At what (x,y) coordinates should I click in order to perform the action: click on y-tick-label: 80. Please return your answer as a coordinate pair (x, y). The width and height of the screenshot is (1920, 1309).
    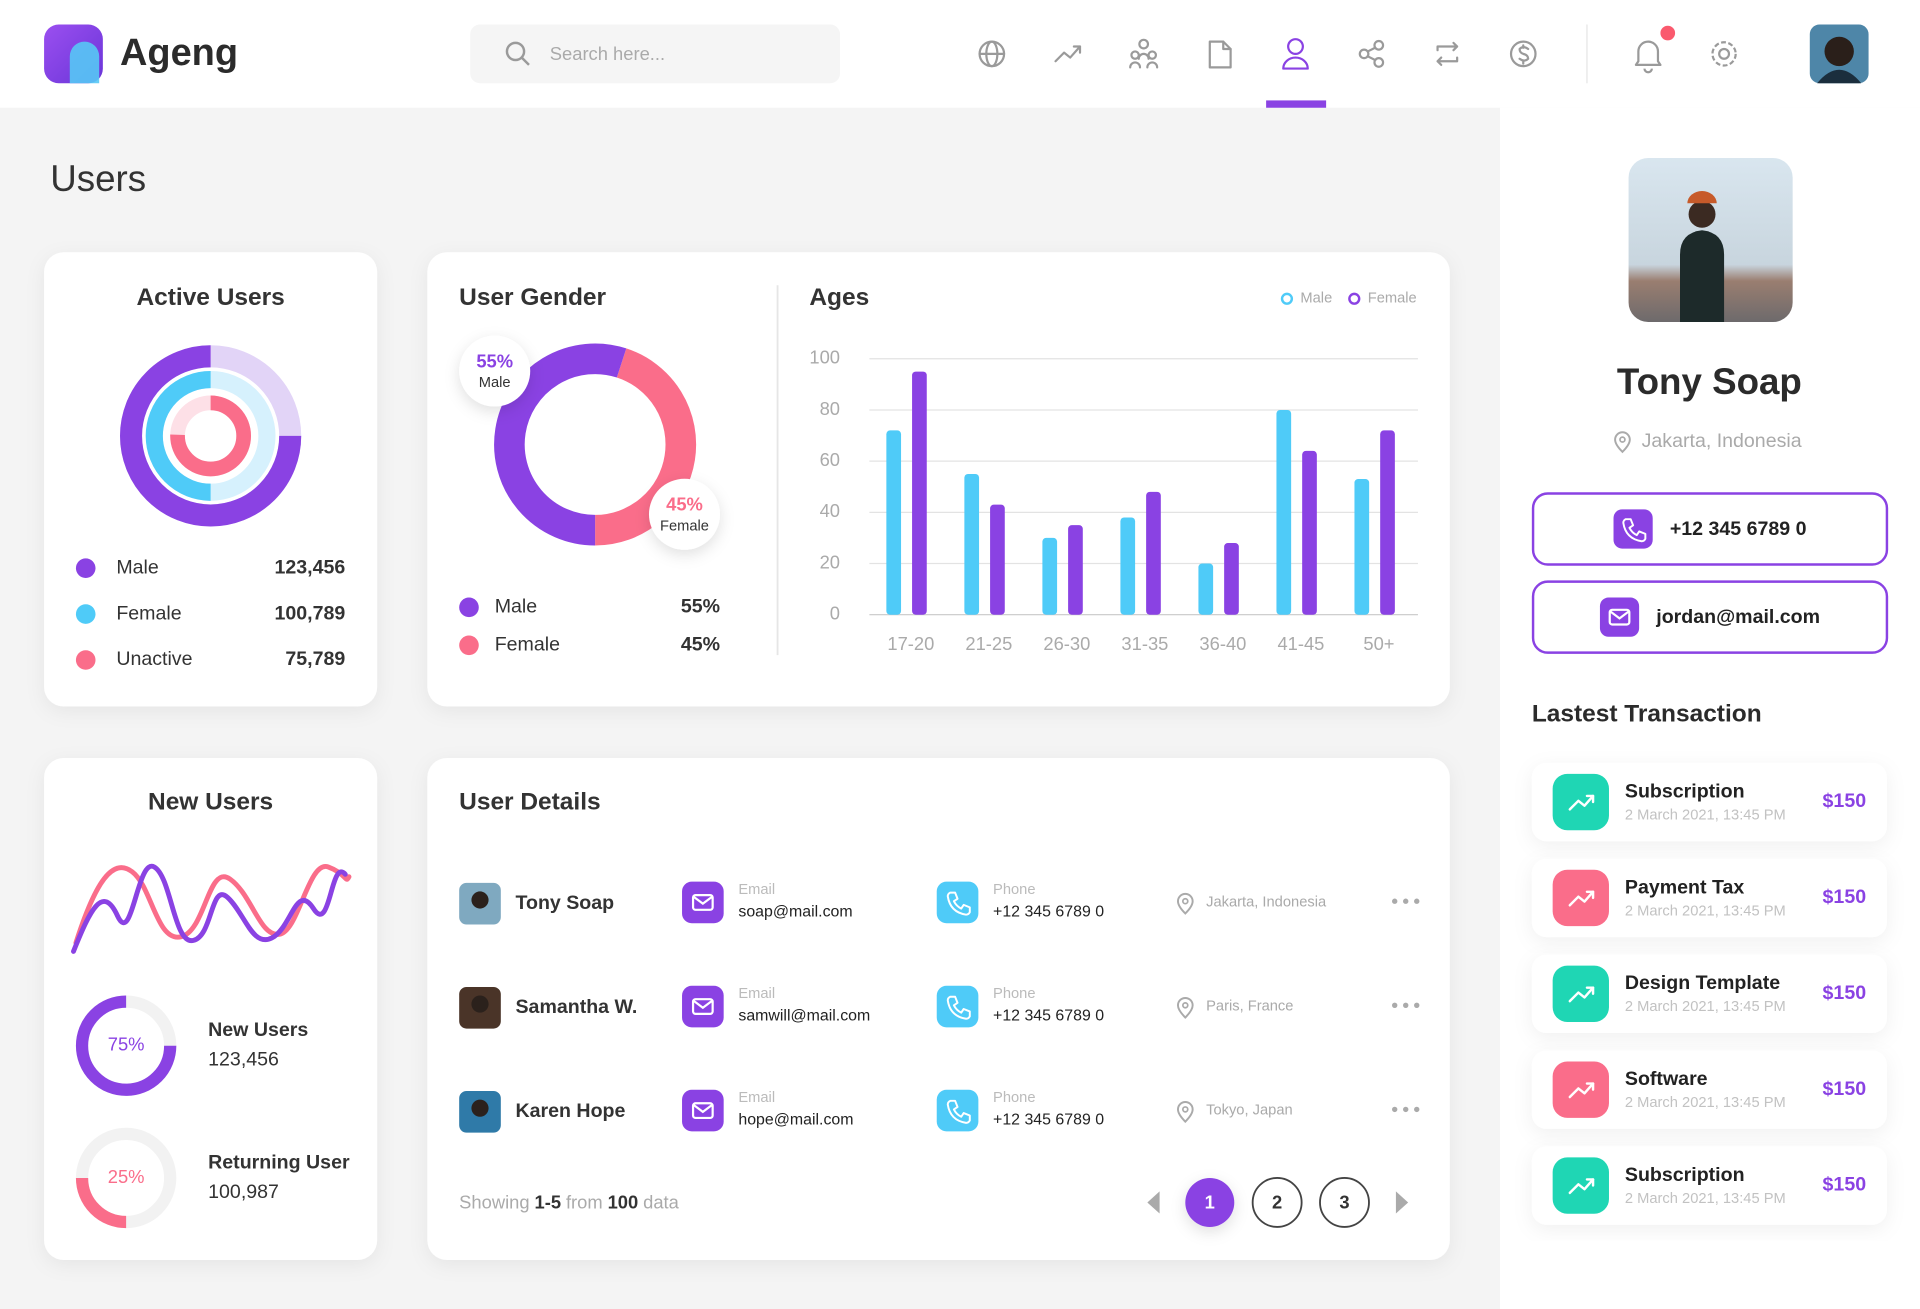
    Looking at the image, I should click on (830, 408).